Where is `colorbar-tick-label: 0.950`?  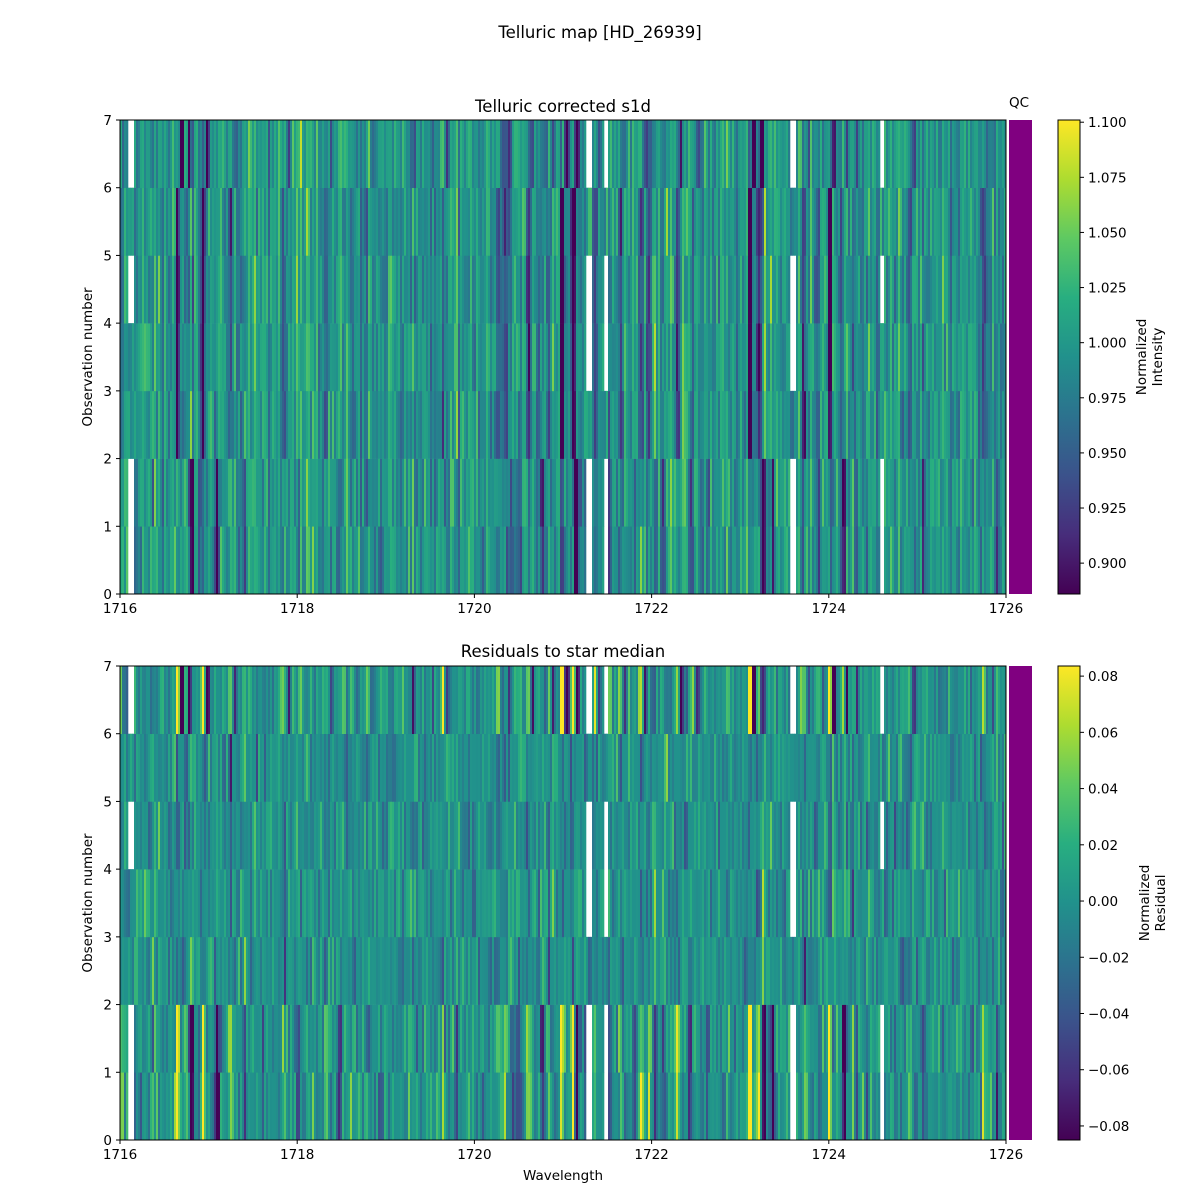
colorbar-tick-label: 0.950 is located at coordinates (1107, 454).